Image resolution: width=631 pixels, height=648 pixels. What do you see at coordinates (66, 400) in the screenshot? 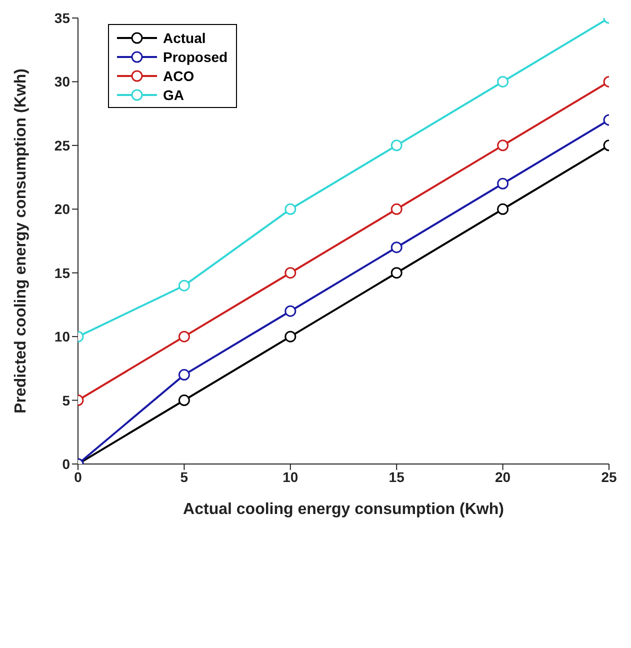
I see `y-tick-label: 5` at bounding box center [66, 400].